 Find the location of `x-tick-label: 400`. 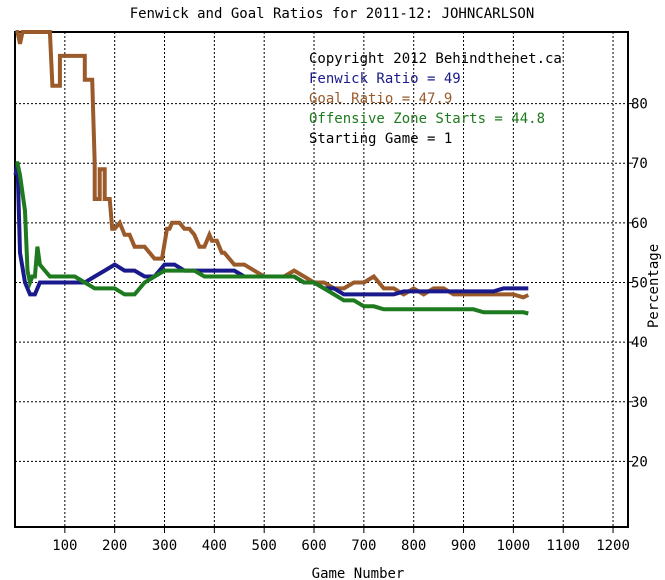

x-tick-label: 400 is located at coordinates (214, 546).